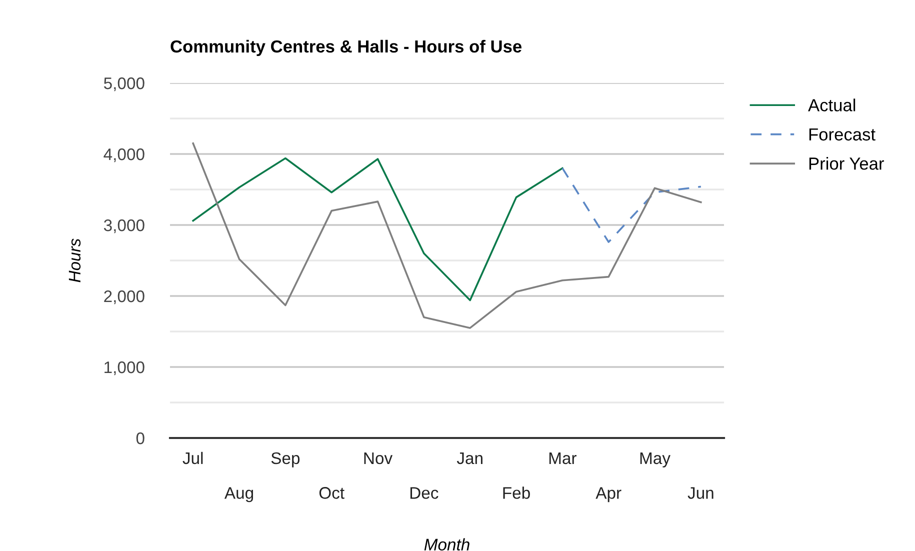 This screenshot has height=551, width=915. Describe the element at coordinates (378, 458) in the screenshot. I see `x-tick-label: Nov` at that location.